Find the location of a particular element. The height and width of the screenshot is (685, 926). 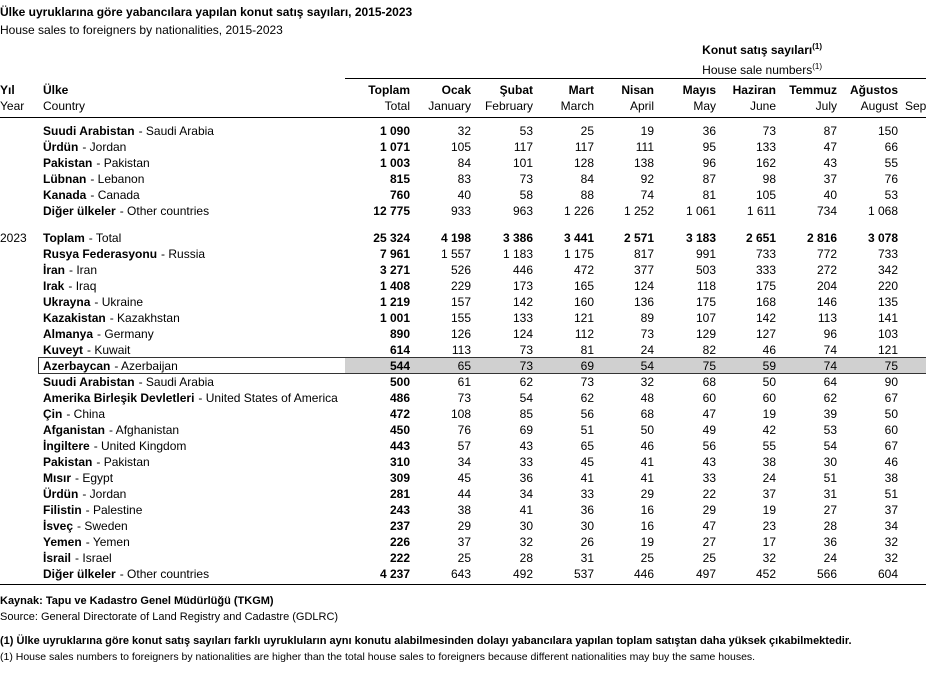

cell: 36 is located at coordinates (830, 542).